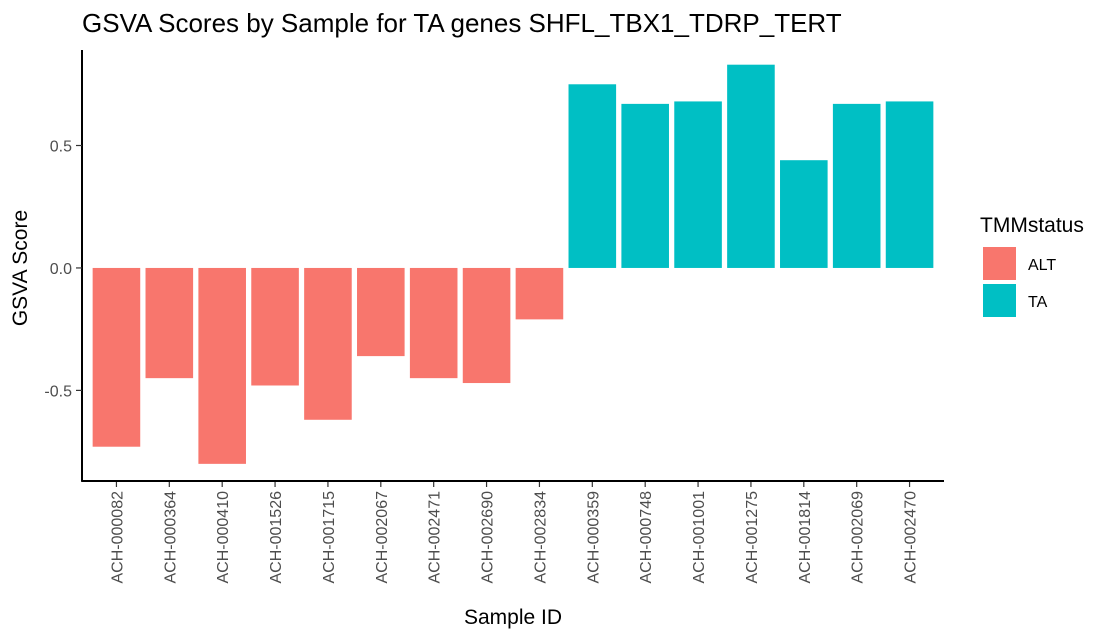 The width and height of the screenshot is (1120, 640). I want to click on x-tick-label: ACH-002067, so click(382, 537).